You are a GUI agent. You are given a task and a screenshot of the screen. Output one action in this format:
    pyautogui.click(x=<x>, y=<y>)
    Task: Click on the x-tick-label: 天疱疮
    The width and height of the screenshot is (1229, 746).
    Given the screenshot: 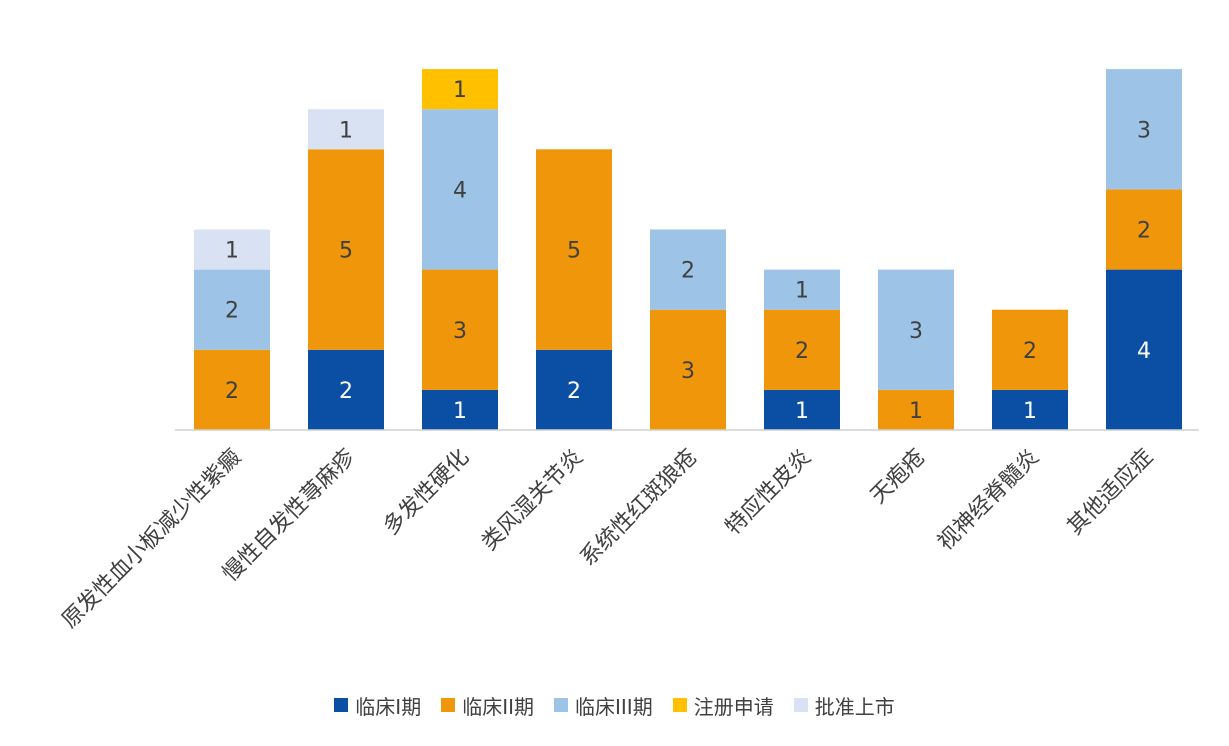 What is the action you would take?
    pyautogui.click(x=898, y=477)
    